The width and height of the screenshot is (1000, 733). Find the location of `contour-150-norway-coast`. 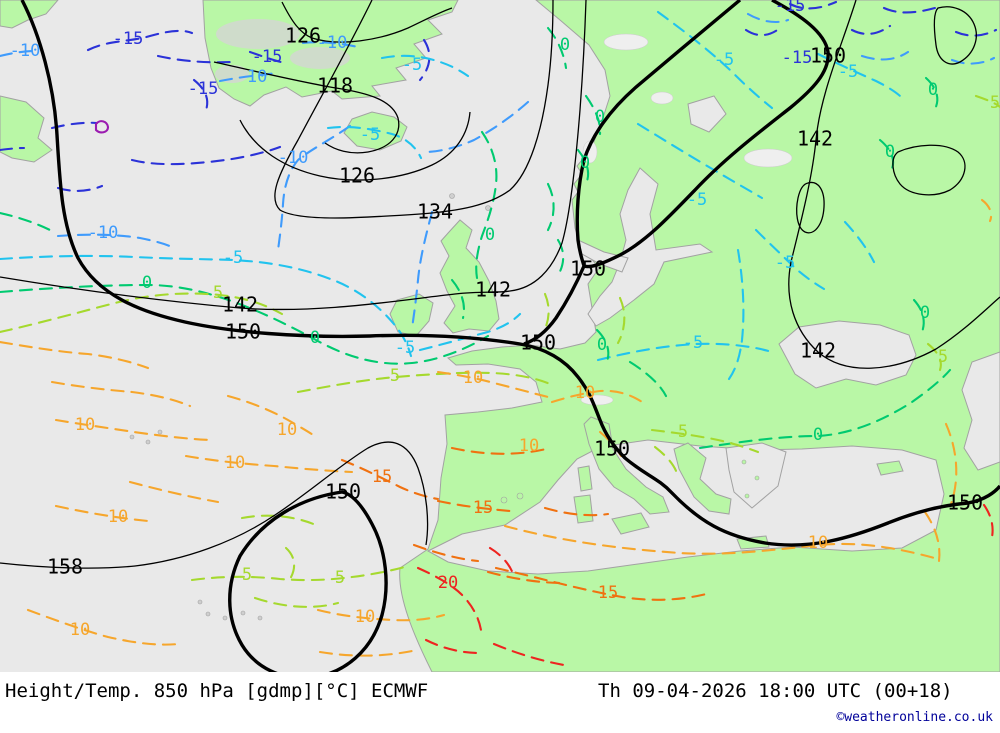

contour-150-norway-coast is located at coordinates (632, 173).